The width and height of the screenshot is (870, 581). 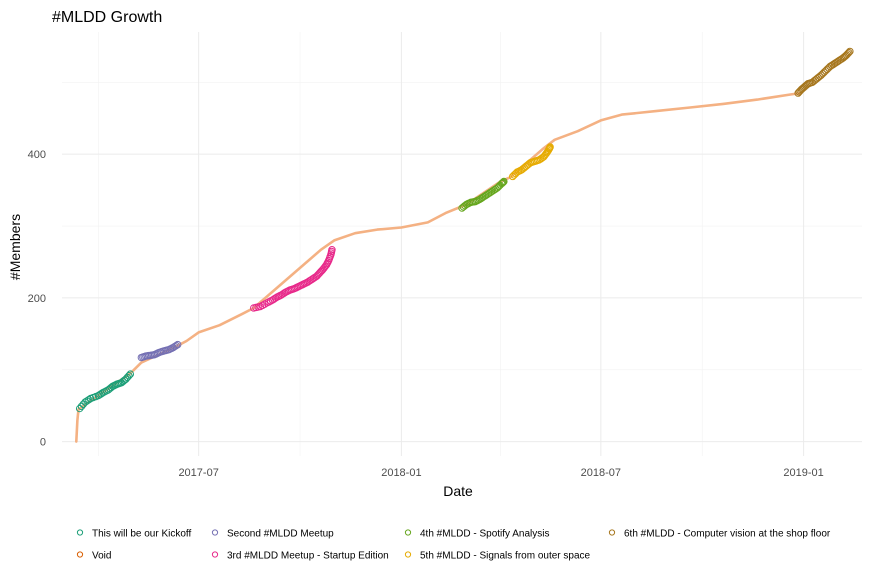 I want to click on legend-item: 3rd #MLDD Meetup - Startup Edition, so click(x=300, y=556).